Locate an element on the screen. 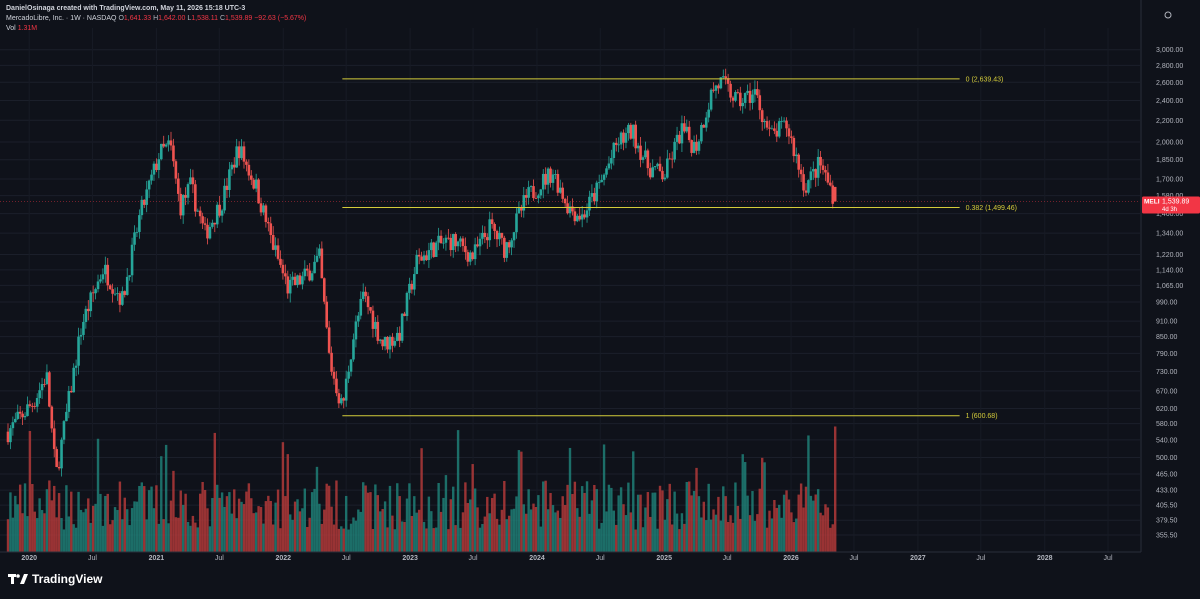 The image size is (1200, 599). x-tick-label: Jul is located at coordinates (219, 558).